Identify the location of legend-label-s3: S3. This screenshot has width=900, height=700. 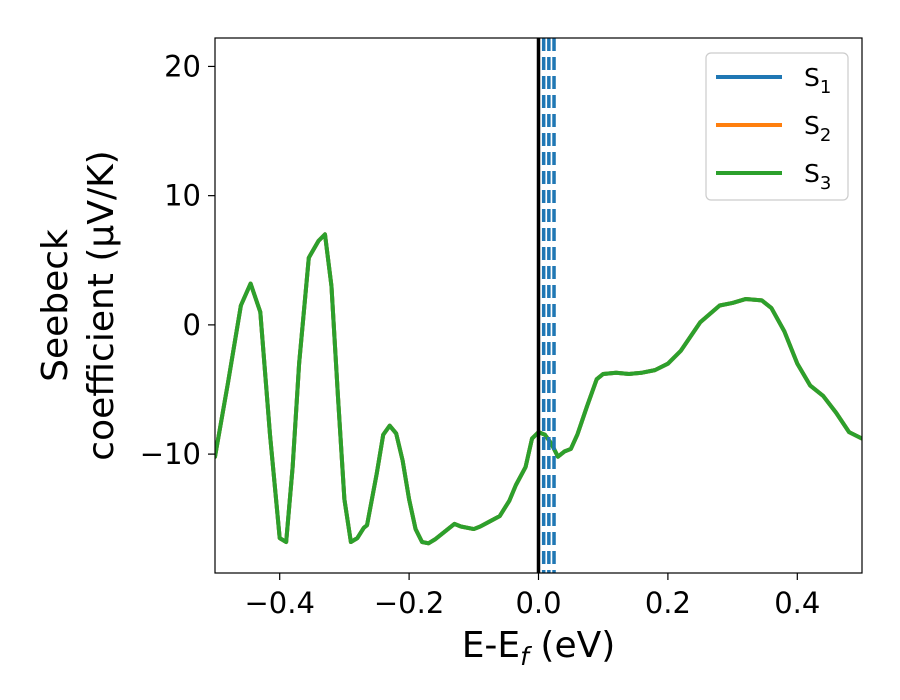
(817, 176).